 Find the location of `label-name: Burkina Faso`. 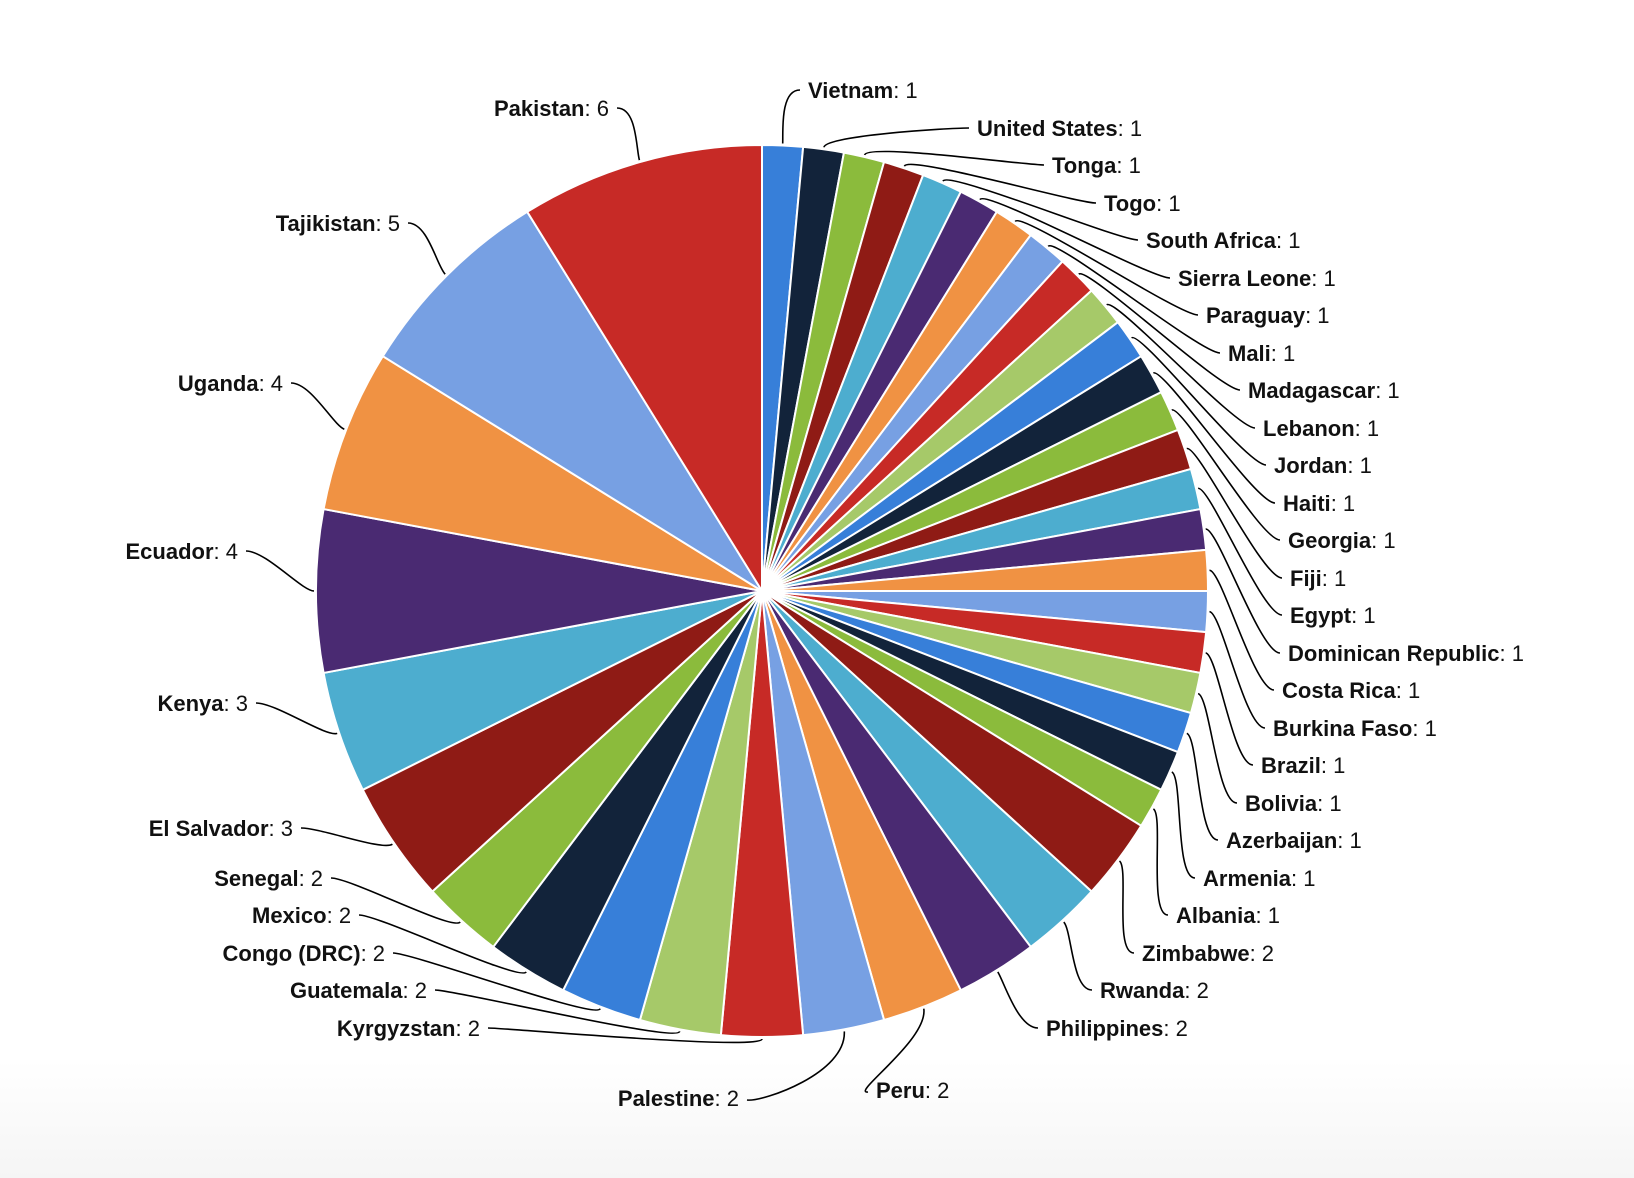

label-name: Burkina Faso is located at coordinates (1342, 728).